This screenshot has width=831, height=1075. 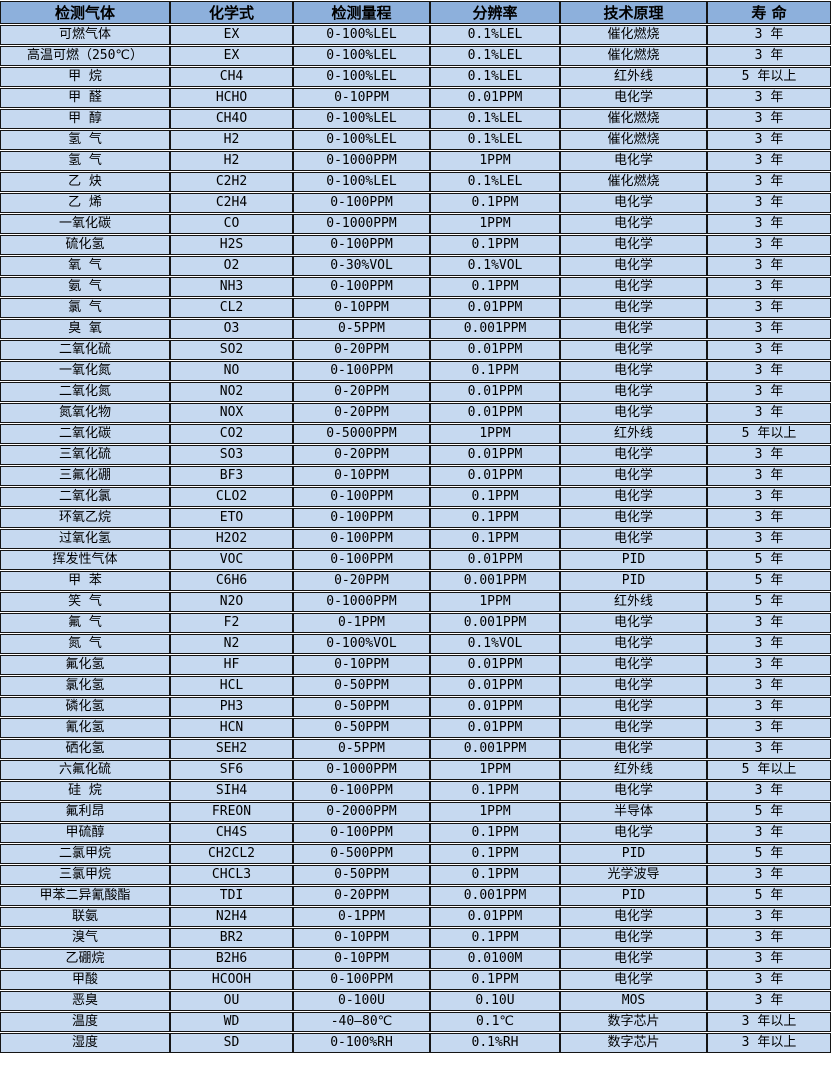 What do you see at coordinates (361, 1001) in the screenshot?
I see `cell-range: 0-100U` at bounding box center [361, 1001].